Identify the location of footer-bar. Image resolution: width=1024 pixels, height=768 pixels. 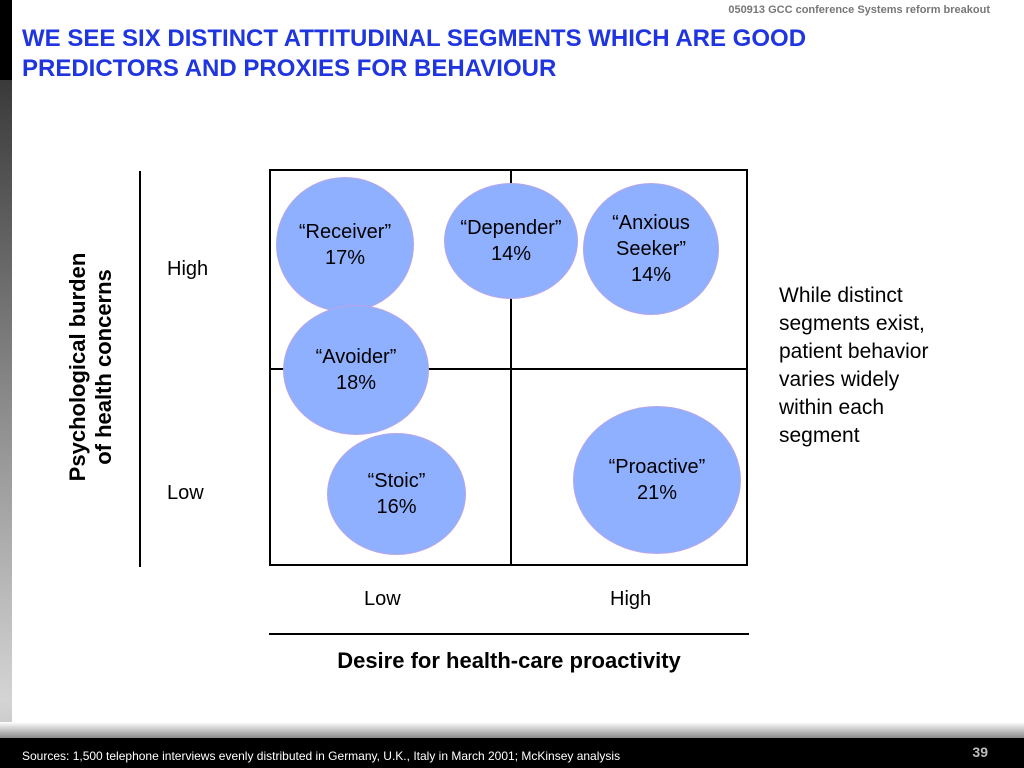
(512, 753).